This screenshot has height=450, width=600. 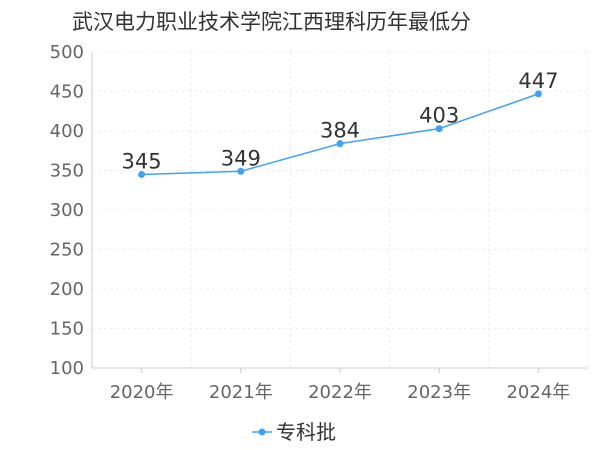 What do you see at coordinates (67, 52) in the screenshot?
I see `y-tick-label: 500` at bounding box center [67, 52].